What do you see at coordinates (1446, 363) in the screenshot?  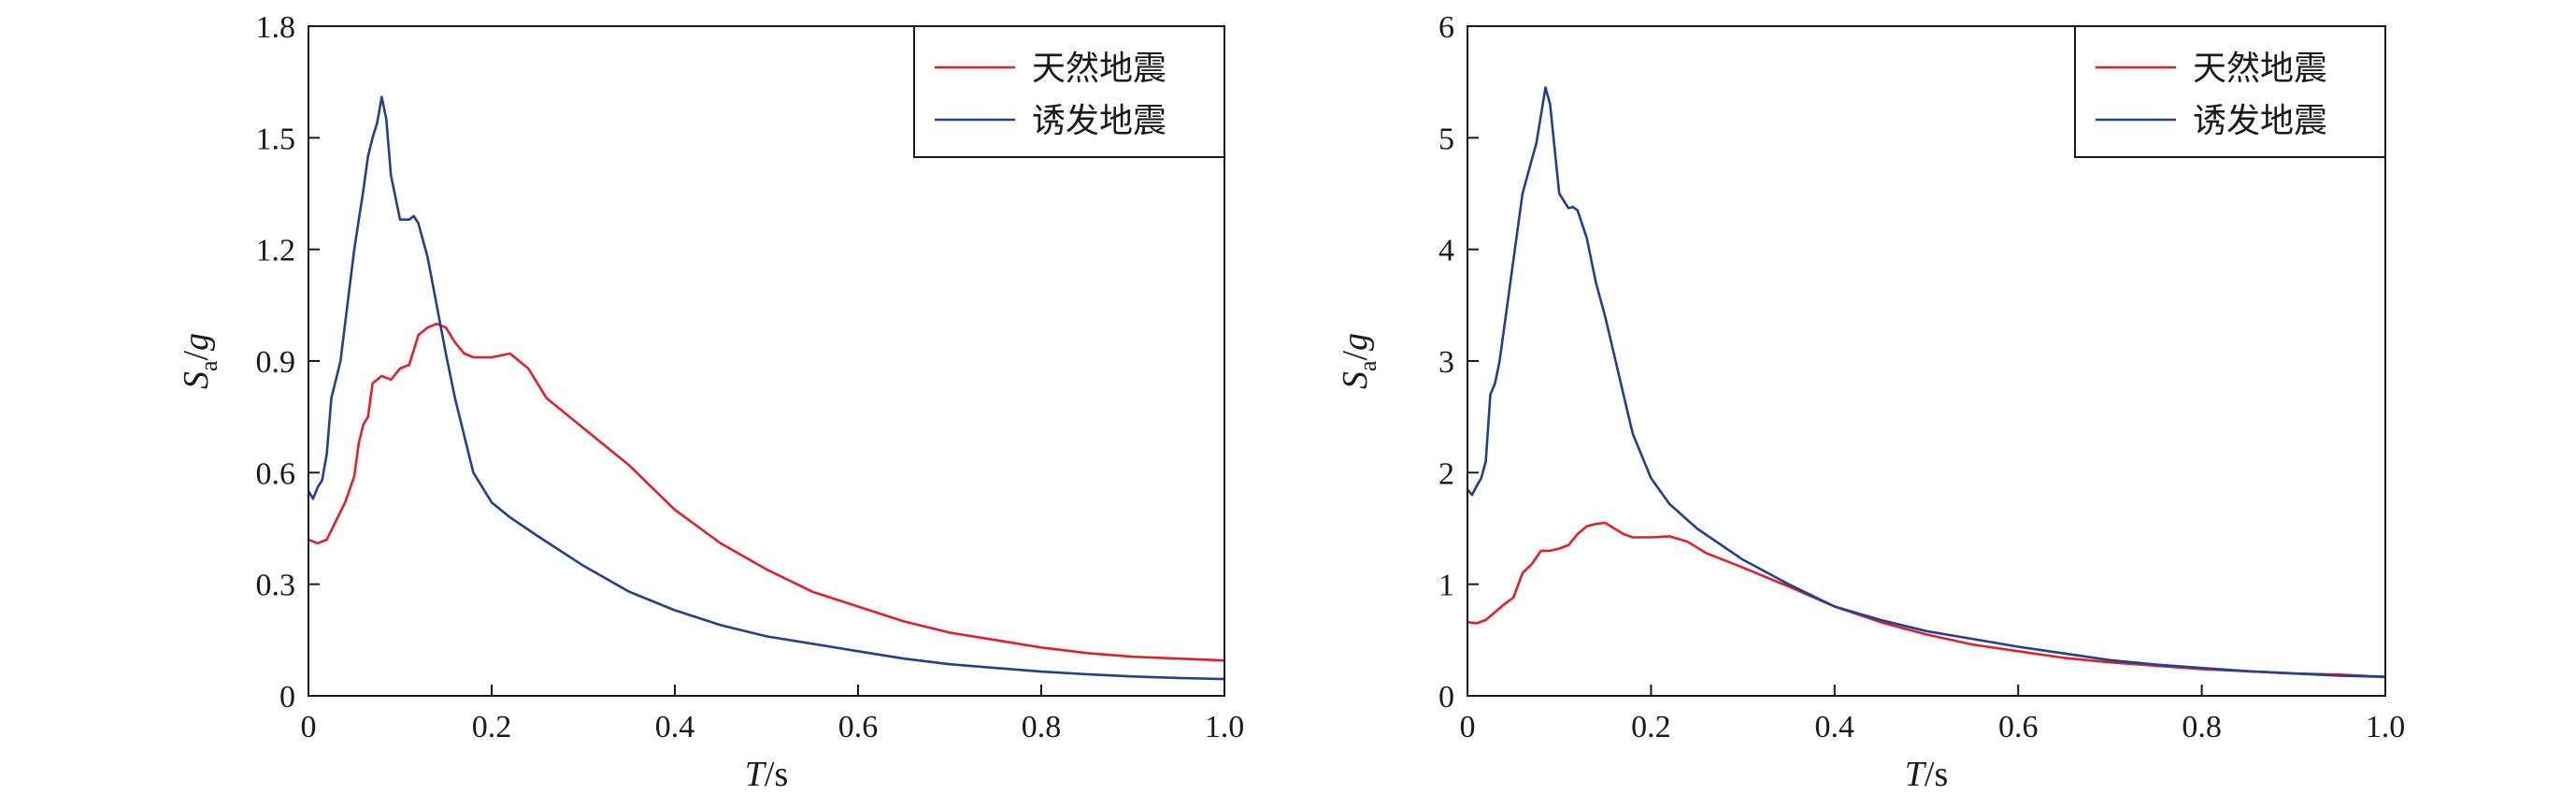 I see `y-tick-label: 3` at bounding box center [1446, 363].